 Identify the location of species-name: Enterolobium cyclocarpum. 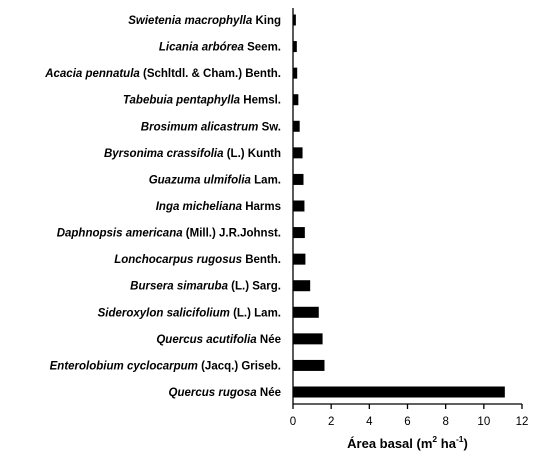
(124, 366).